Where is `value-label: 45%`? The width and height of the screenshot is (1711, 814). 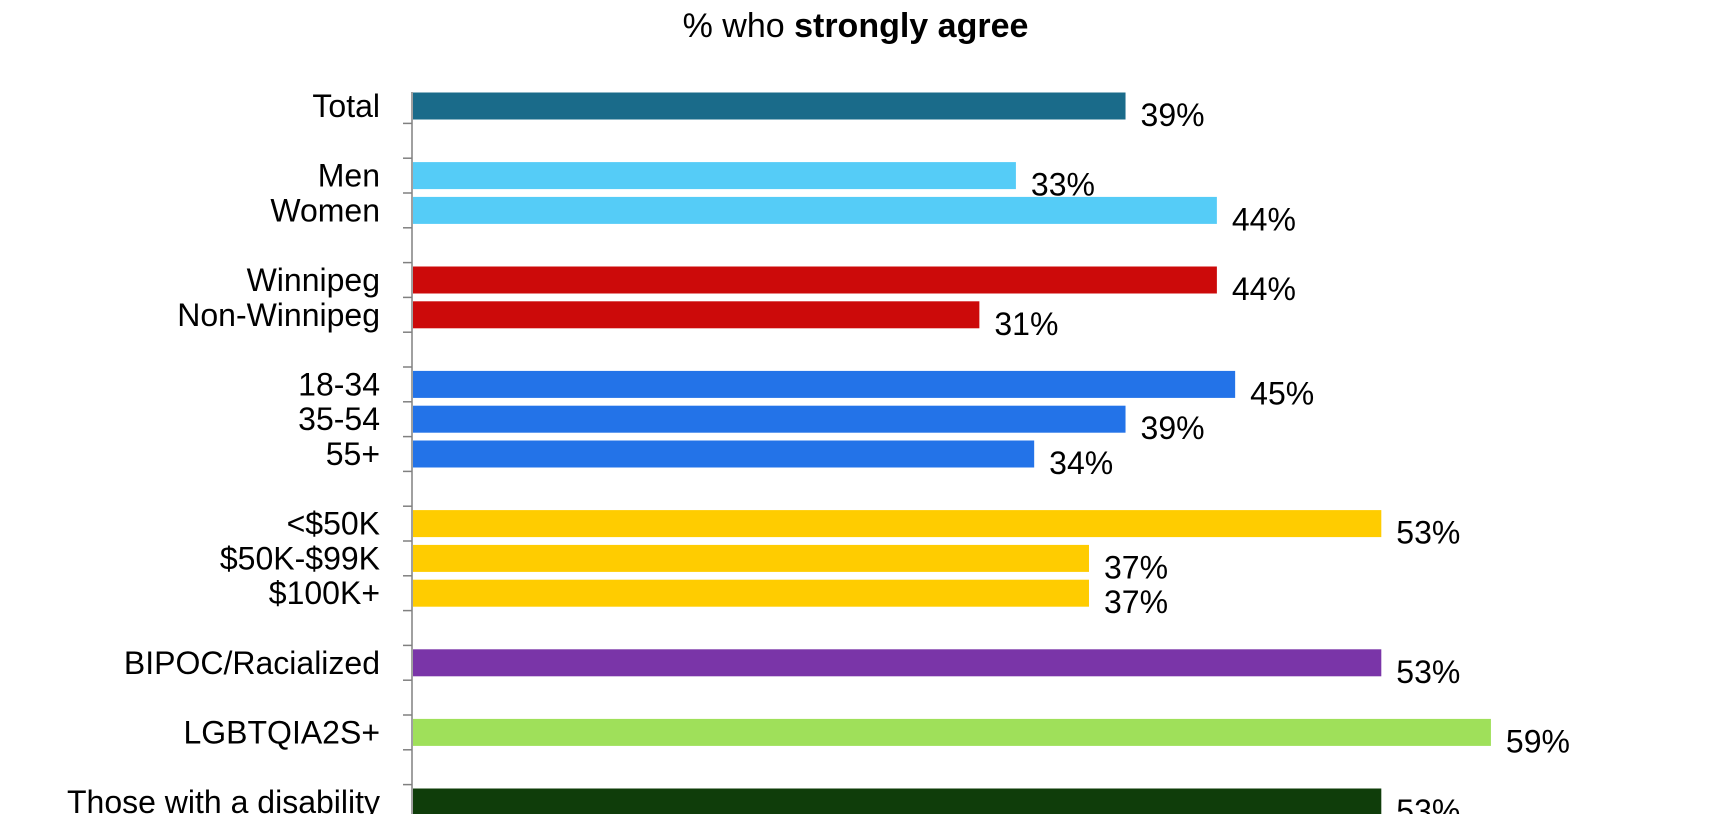
value-label: 45% is located at coordinates (1282, 393).